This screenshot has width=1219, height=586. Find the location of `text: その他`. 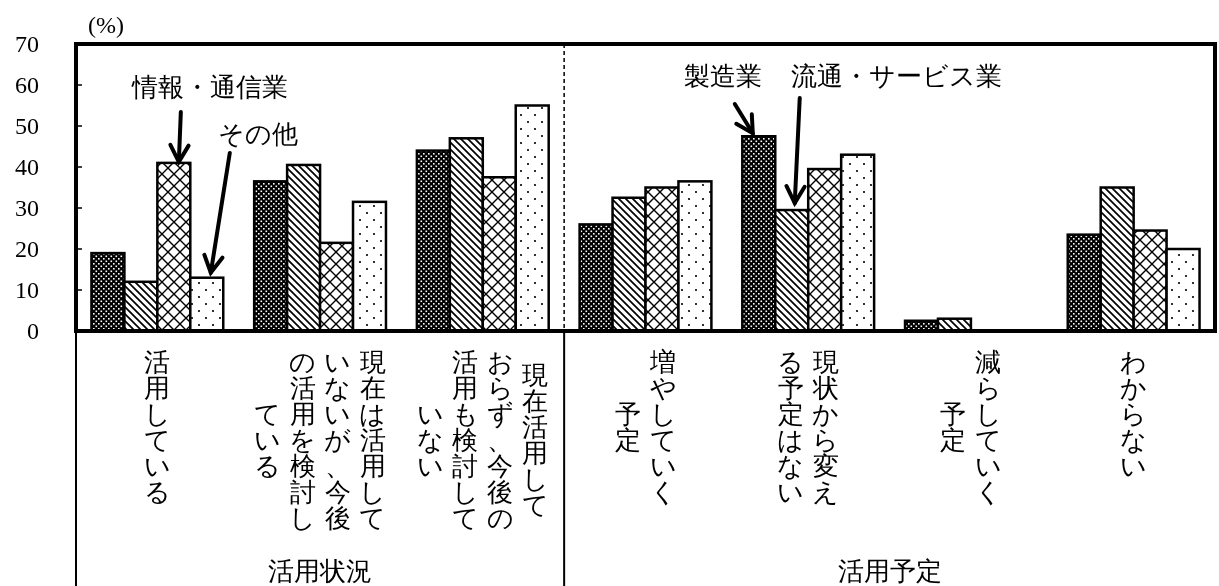

text: その他 is located at coordinates (257, 134).